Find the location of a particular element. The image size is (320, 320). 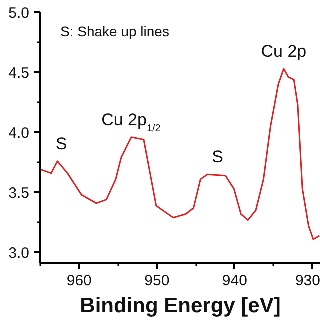

x-tick-label: 940 is located at coordinates (235, 281).